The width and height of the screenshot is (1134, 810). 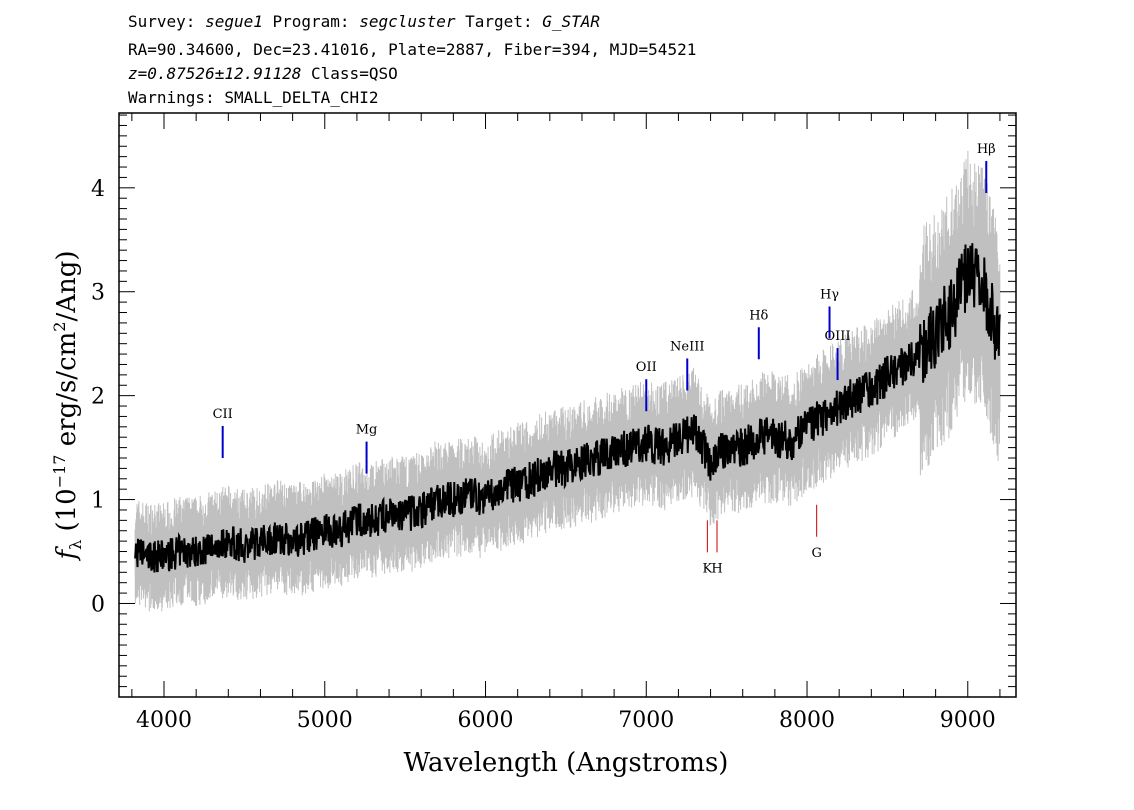 I want to click on y-tick-label: 4, so click(x=98, y=189).